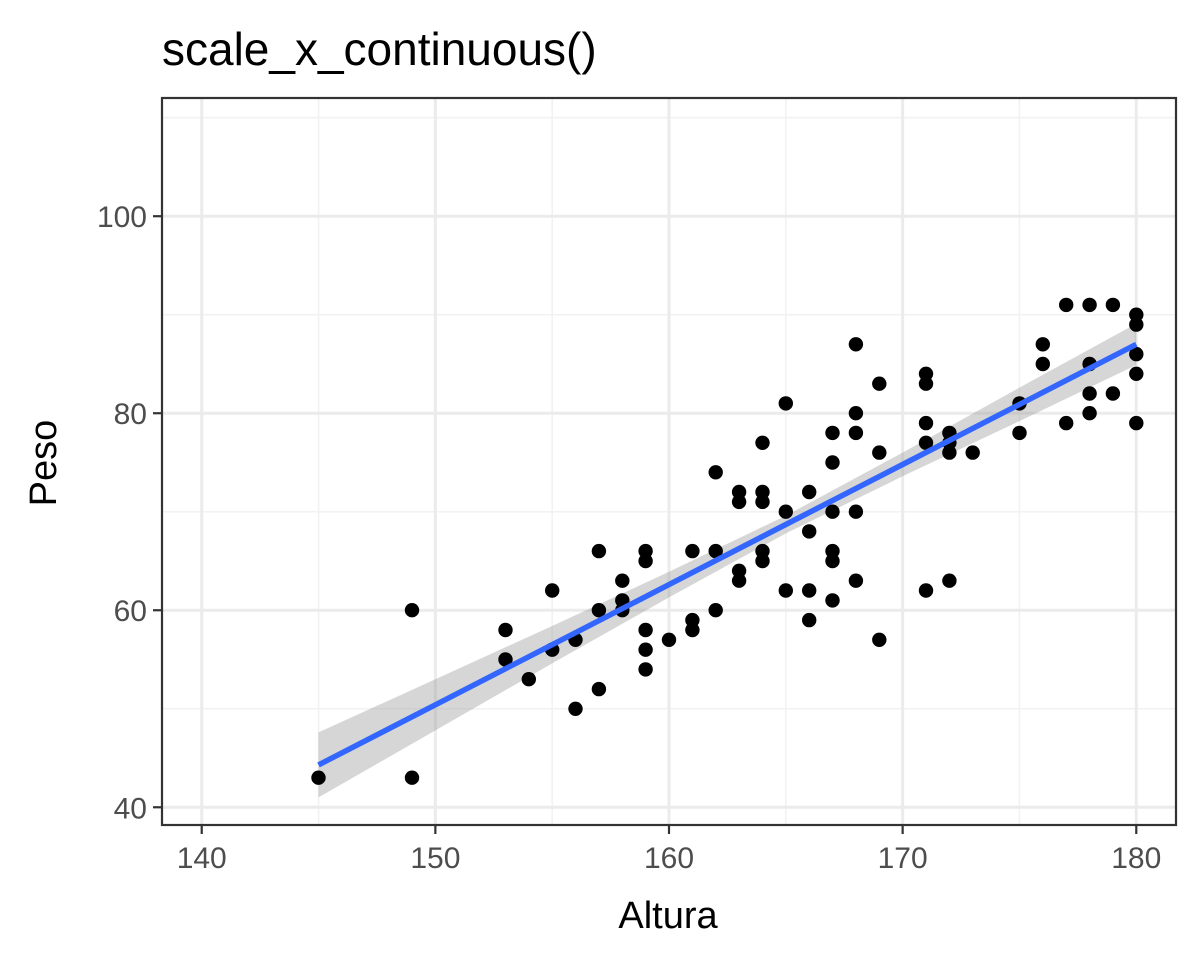  I want to click on x-axis-title: Altura, so click(668, 916).